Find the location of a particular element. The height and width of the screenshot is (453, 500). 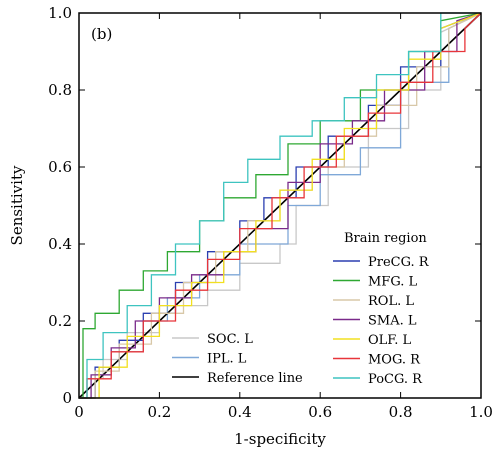

x-tick-label: 0.8 is located at coordinates (401, 412).